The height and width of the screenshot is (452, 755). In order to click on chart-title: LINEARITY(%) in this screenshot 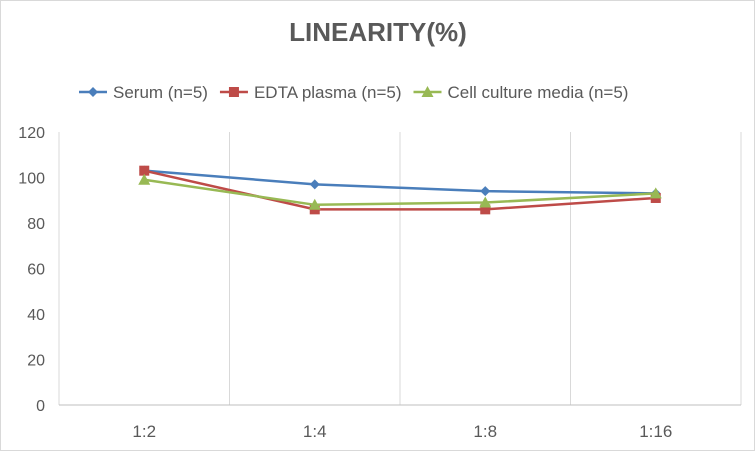, I will do `click(378, 32)`.